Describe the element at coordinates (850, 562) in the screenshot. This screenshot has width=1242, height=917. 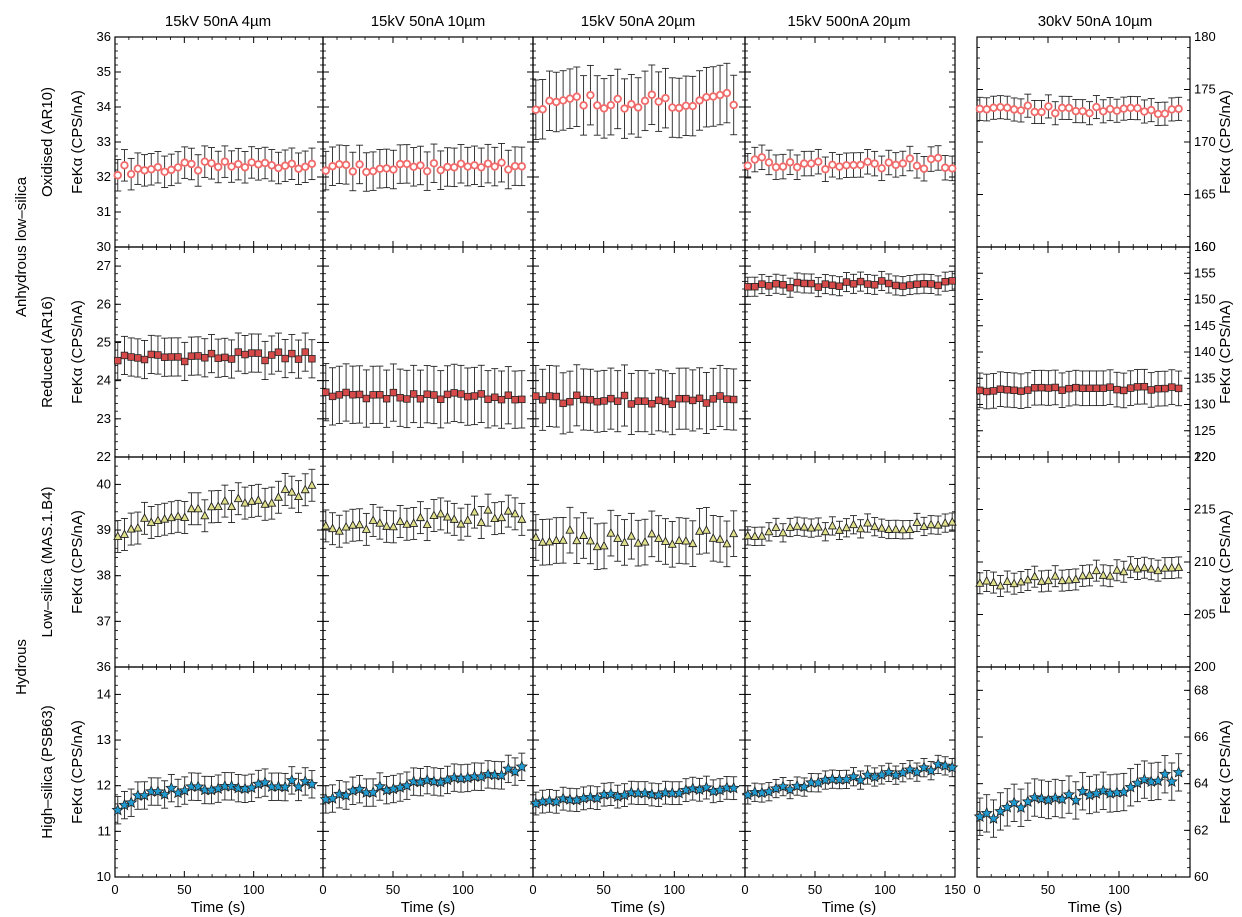
I see `panel-frame` at that location.